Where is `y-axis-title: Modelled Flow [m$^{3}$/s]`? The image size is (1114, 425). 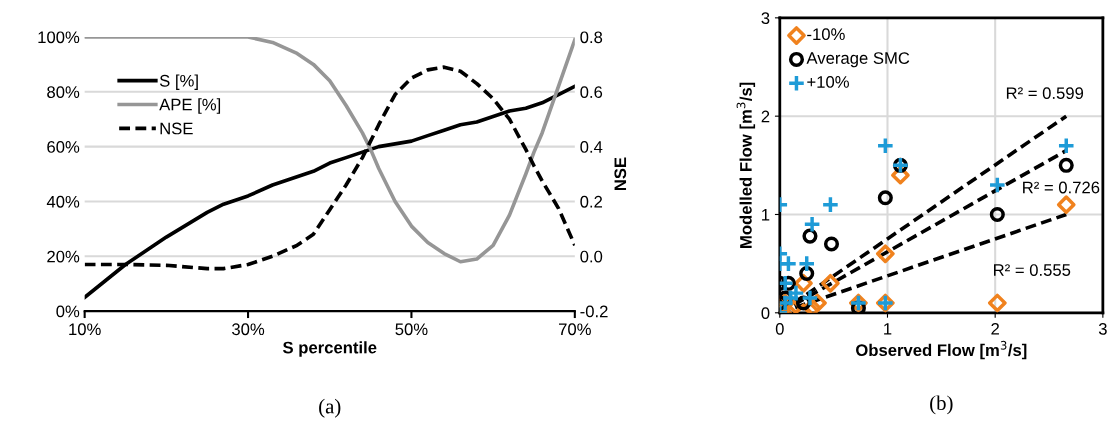 y-axis-title: Modelled Flow [m$^{3}$/s] is located at coordinates (746, 165).